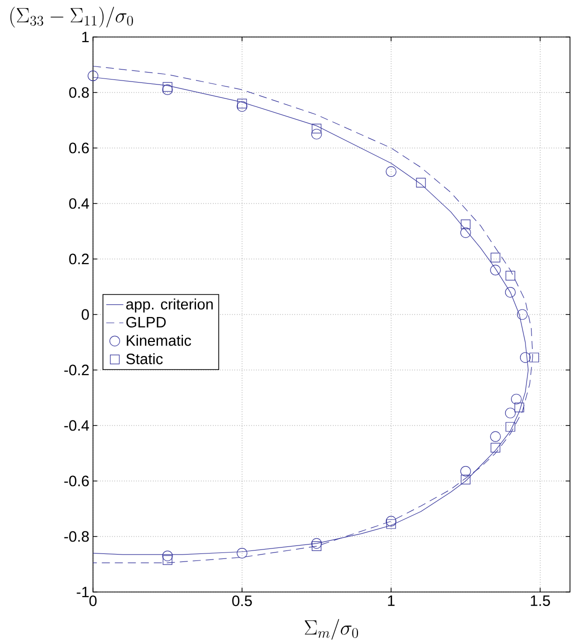 The width and height of the screenshot is (572, 643). I want to click on y-tick-label: 1, so click(85, 37).